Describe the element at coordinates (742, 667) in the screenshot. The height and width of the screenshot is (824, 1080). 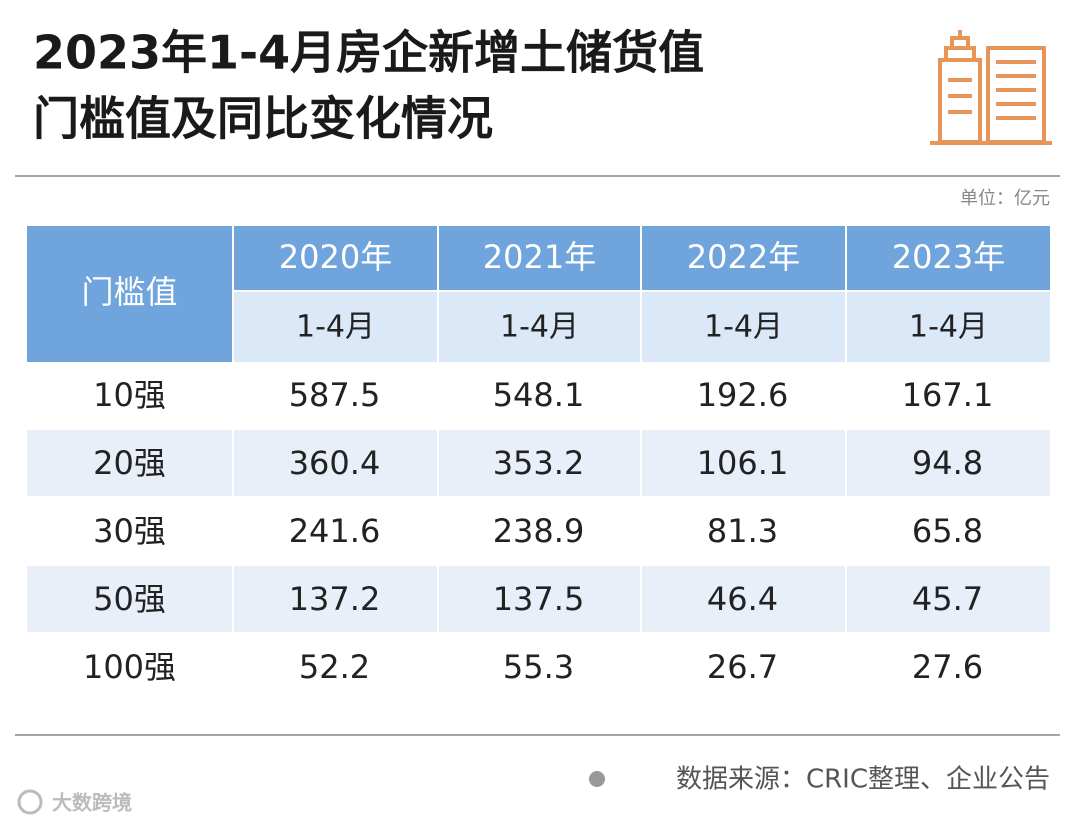
I see `cell-value: 26.7` at that location.